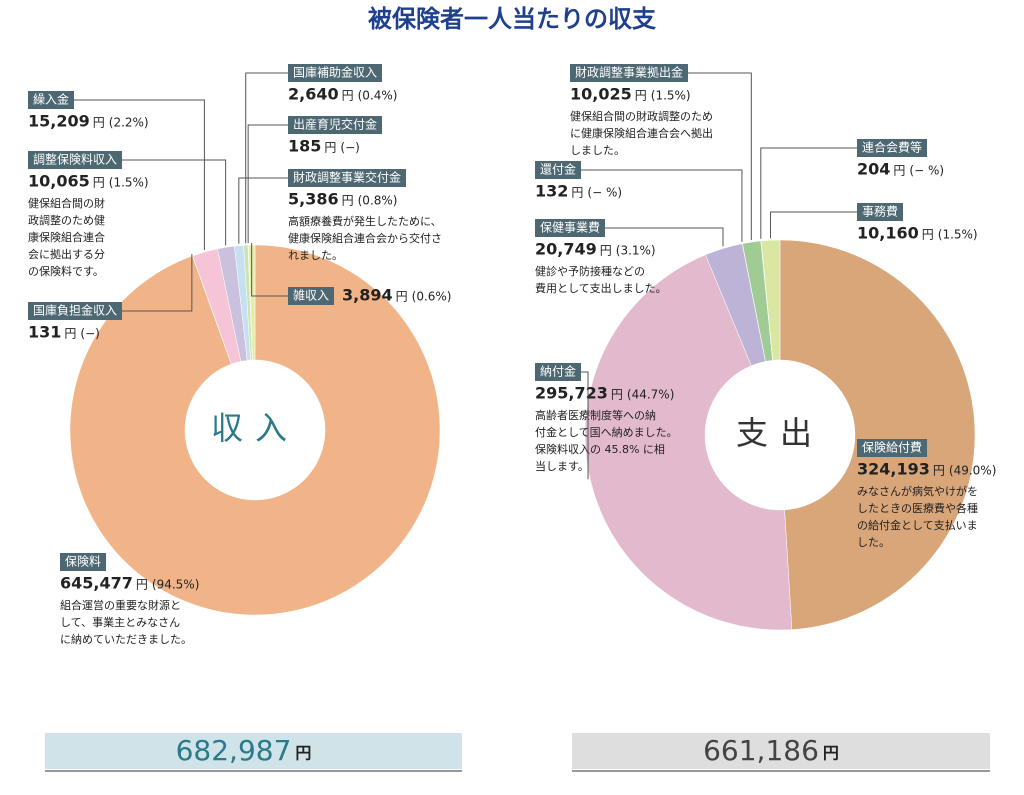 This screenshot has width=1024, height=795. What do you see at coordinates (650, 395) in the screenshot?
I see `percent-label: (44.7%)` at bounding box center [650, 395].